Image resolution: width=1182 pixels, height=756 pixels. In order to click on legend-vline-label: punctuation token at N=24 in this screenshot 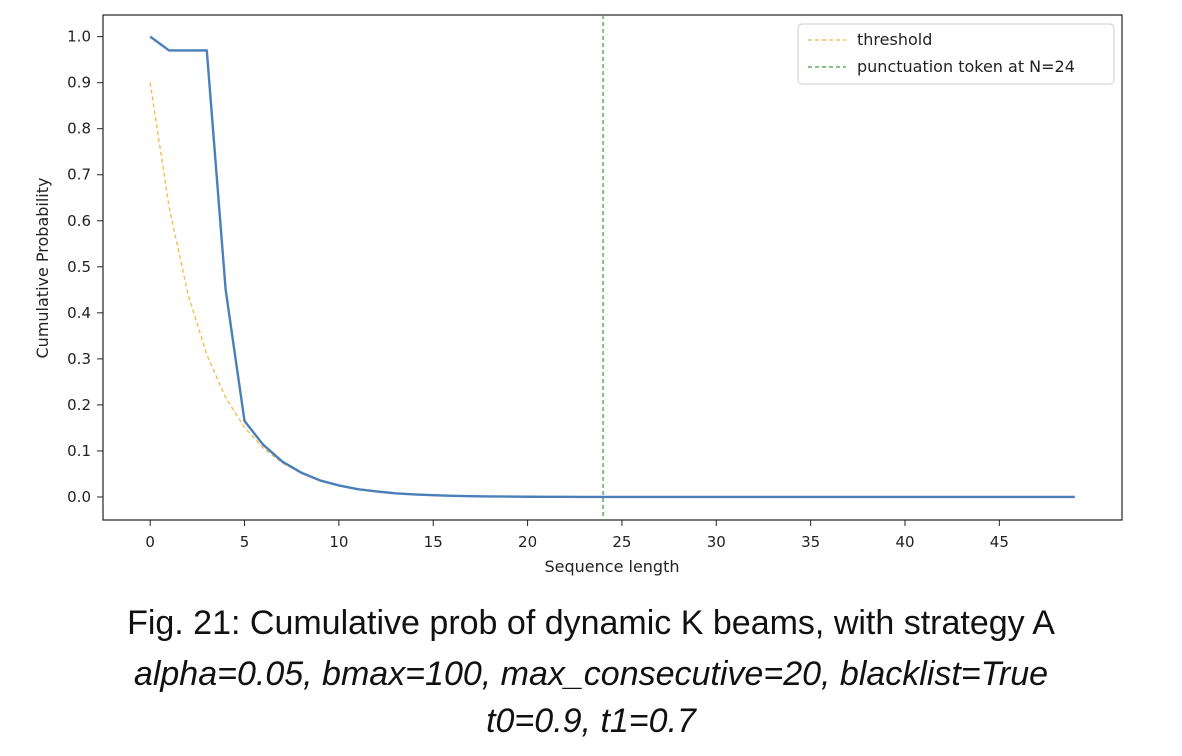, I will do `click(966, 66)`.